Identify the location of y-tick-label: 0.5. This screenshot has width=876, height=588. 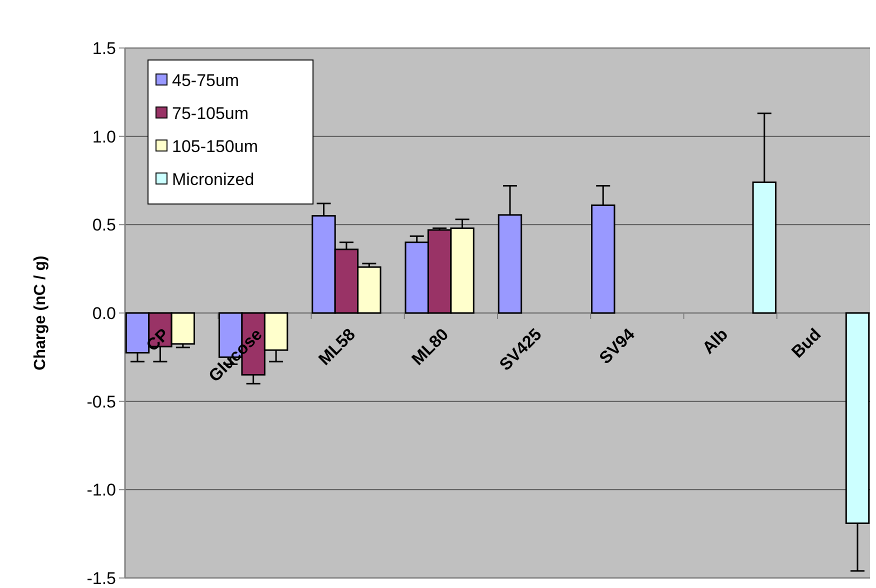
(104, 225).